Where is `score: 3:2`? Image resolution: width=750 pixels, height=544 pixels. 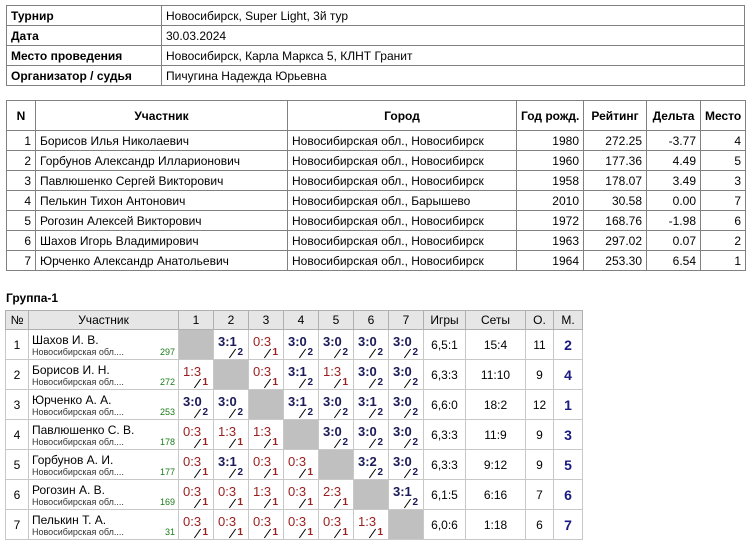
score: 3:2 is located at coordinates (367, 461).